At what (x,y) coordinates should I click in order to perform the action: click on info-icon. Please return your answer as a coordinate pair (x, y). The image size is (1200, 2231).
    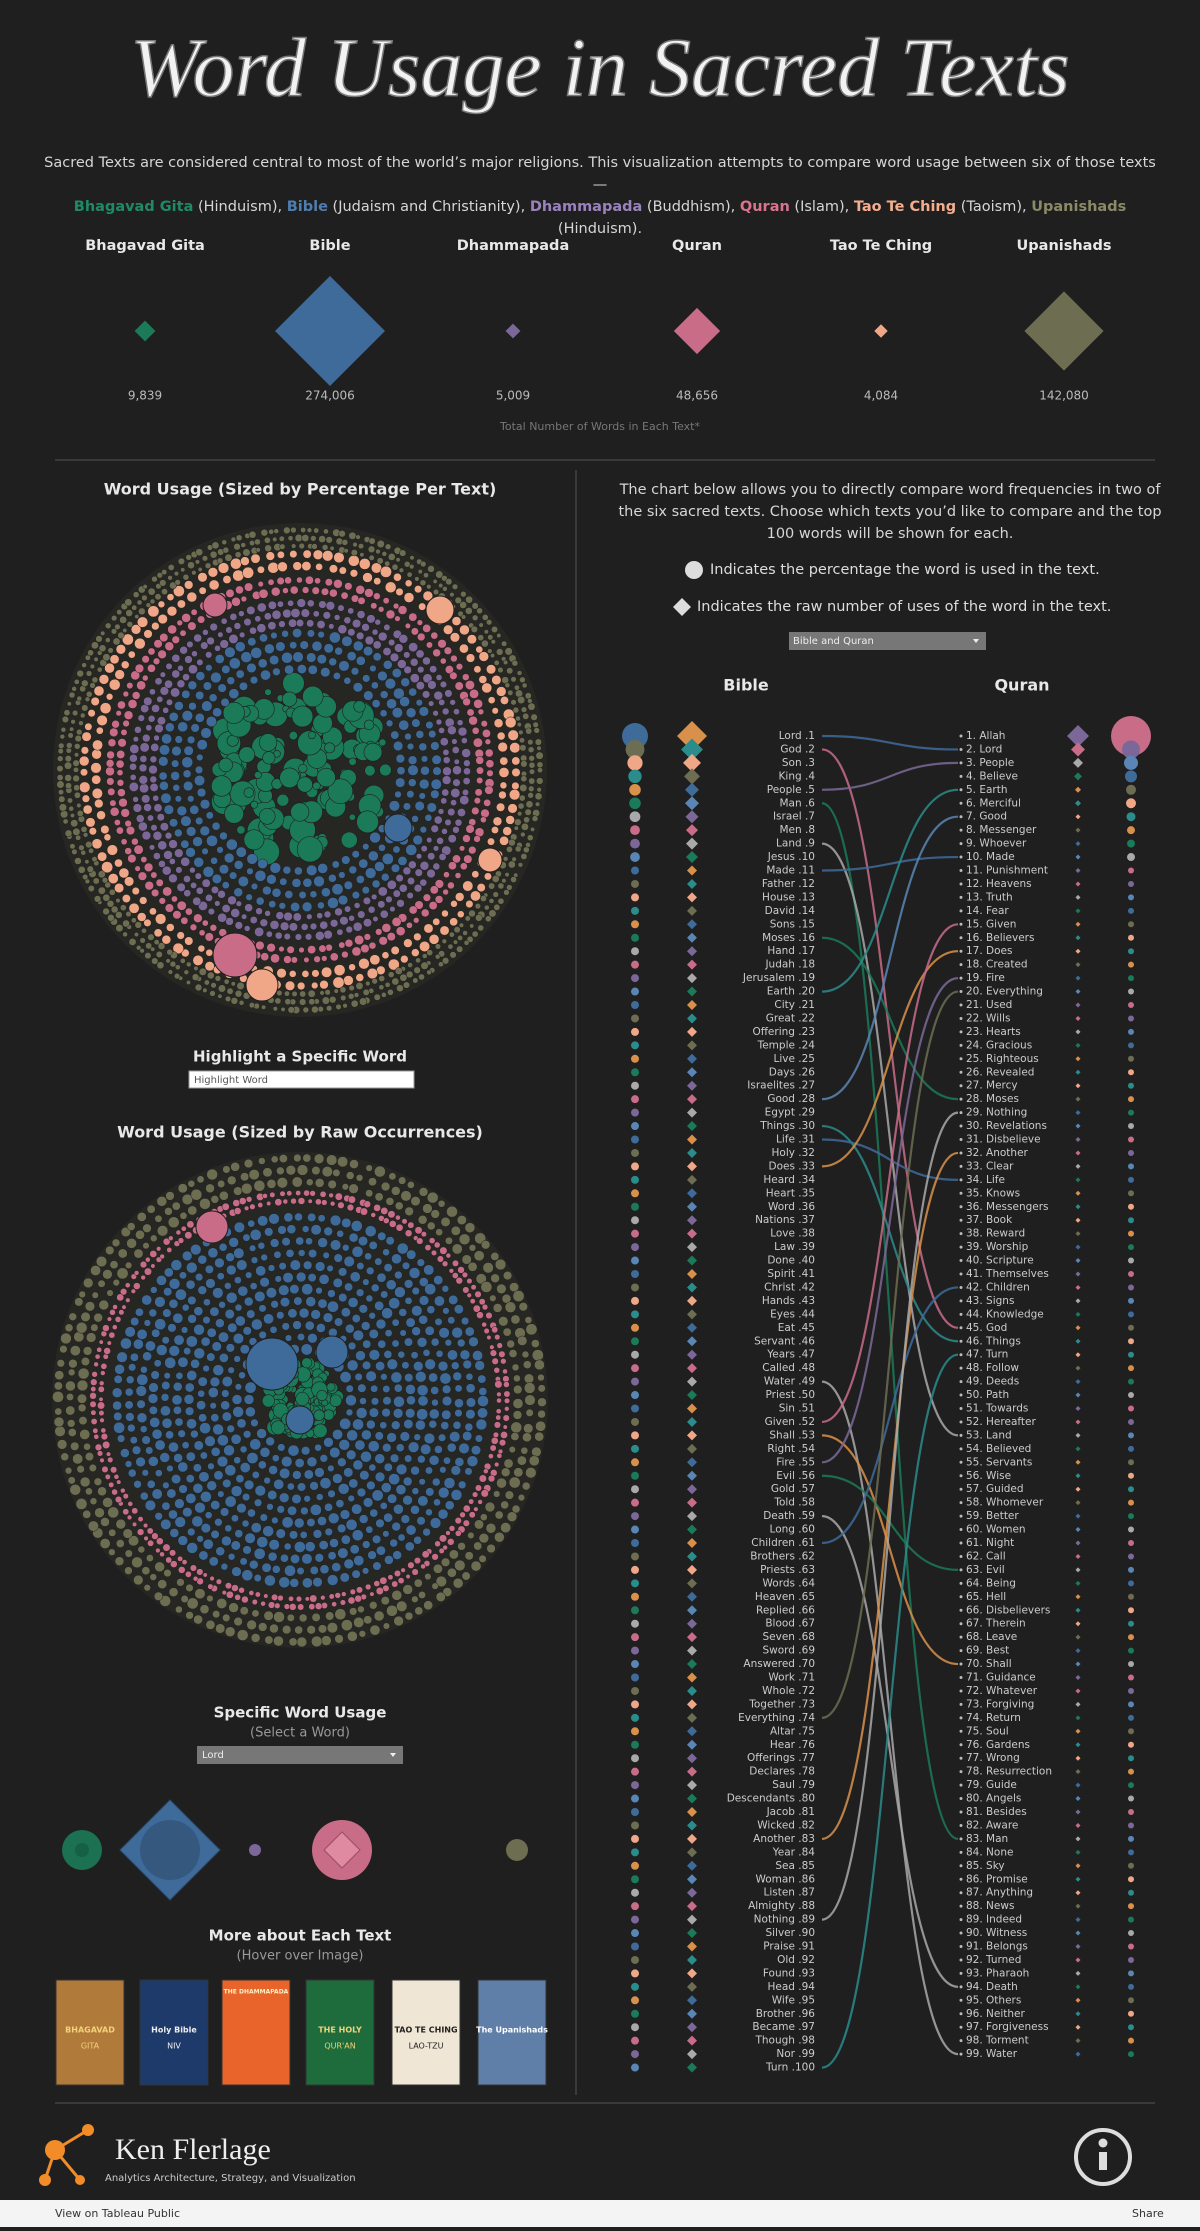
    Looking at the image, I should click on (1103, 2157).